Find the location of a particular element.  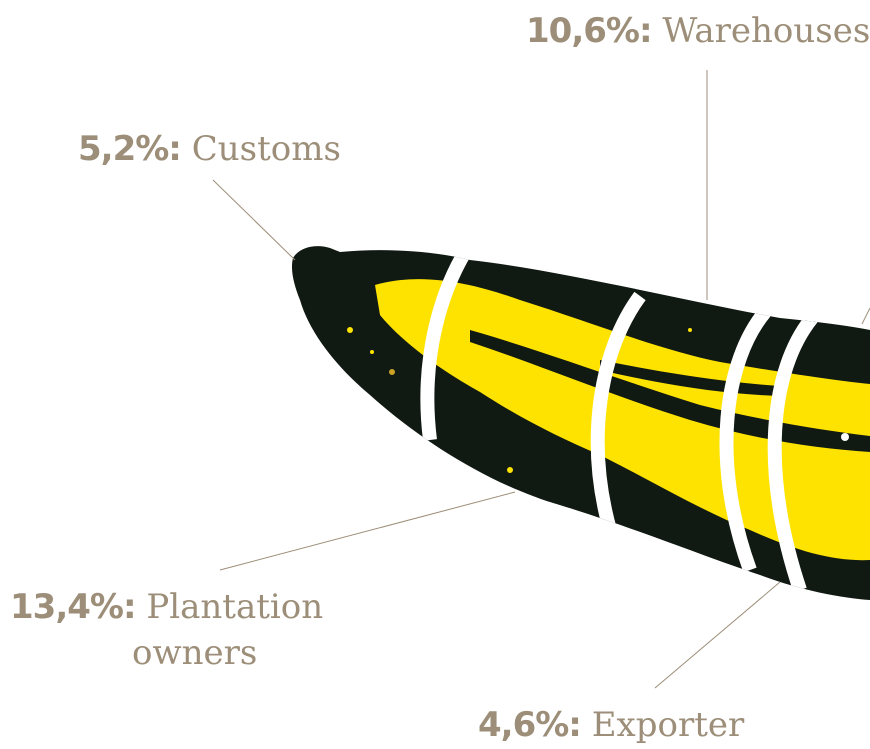

label-plantation-line2: owners is located at coordinates (194, 653).